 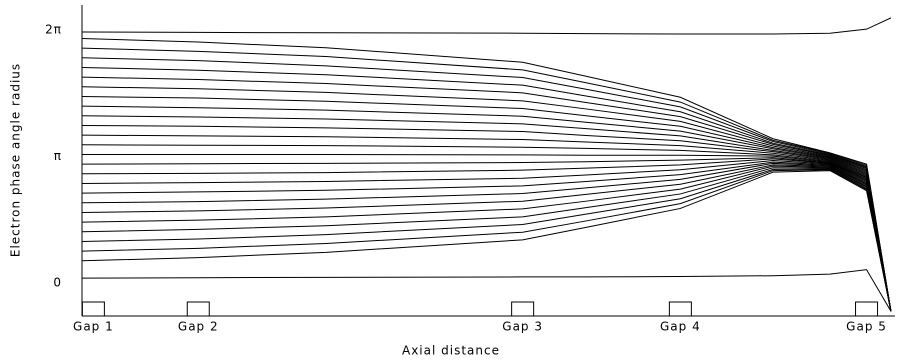 I want to click on y-tick-label: 0, so click(x=57, y=282).